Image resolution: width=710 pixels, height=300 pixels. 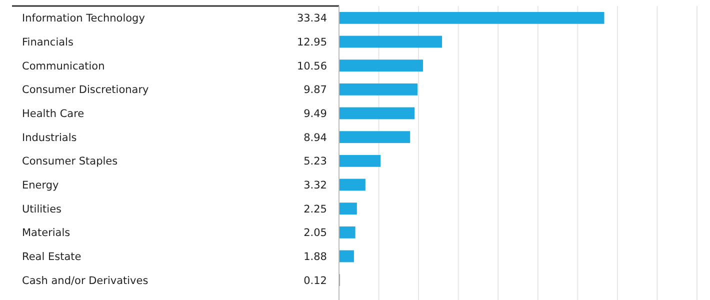 I want to click on y-tick-label: Financials, so click(x=48, y=42).